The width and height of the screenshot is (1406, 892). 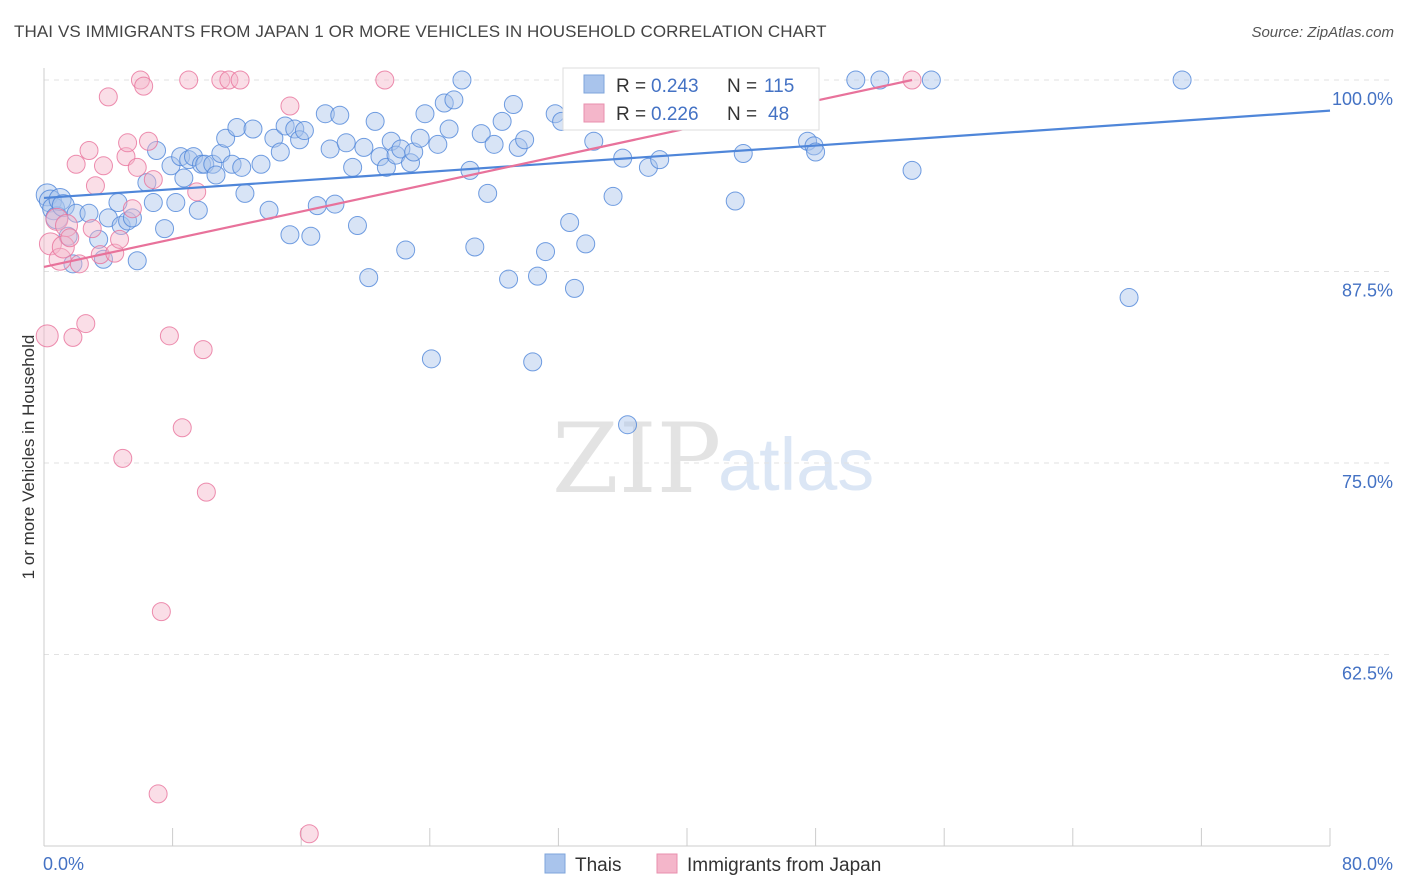 I want to click on x-tick-label-min: 0.0%, so click(x=63, y=864).